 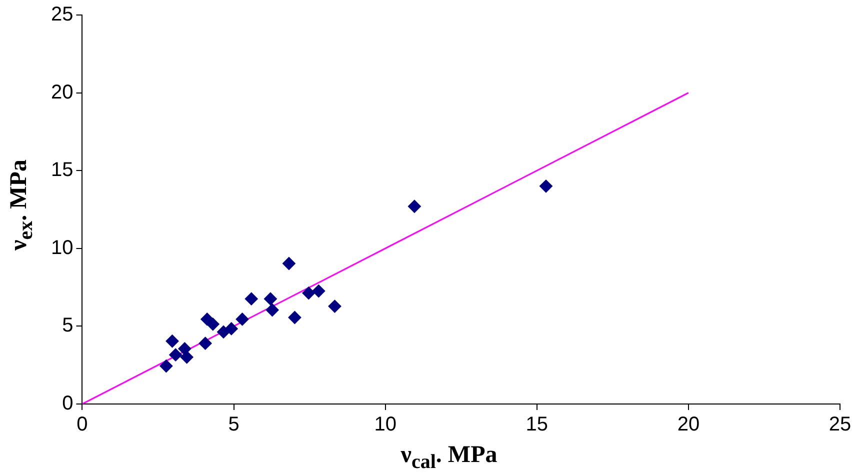 I want to click on x-axis-title: ν$_{cal}$. MPa, so click(x=449, y=458).